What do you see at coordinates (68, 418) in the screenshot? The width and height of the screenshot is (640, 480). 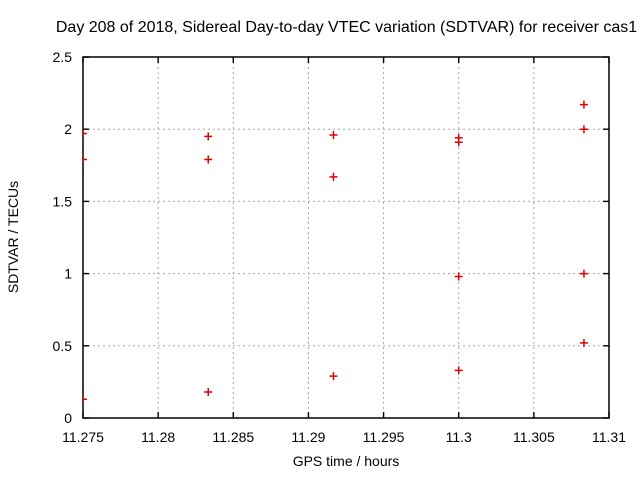 I see `y-tick-label: 0` at bounding box center [68, 418].